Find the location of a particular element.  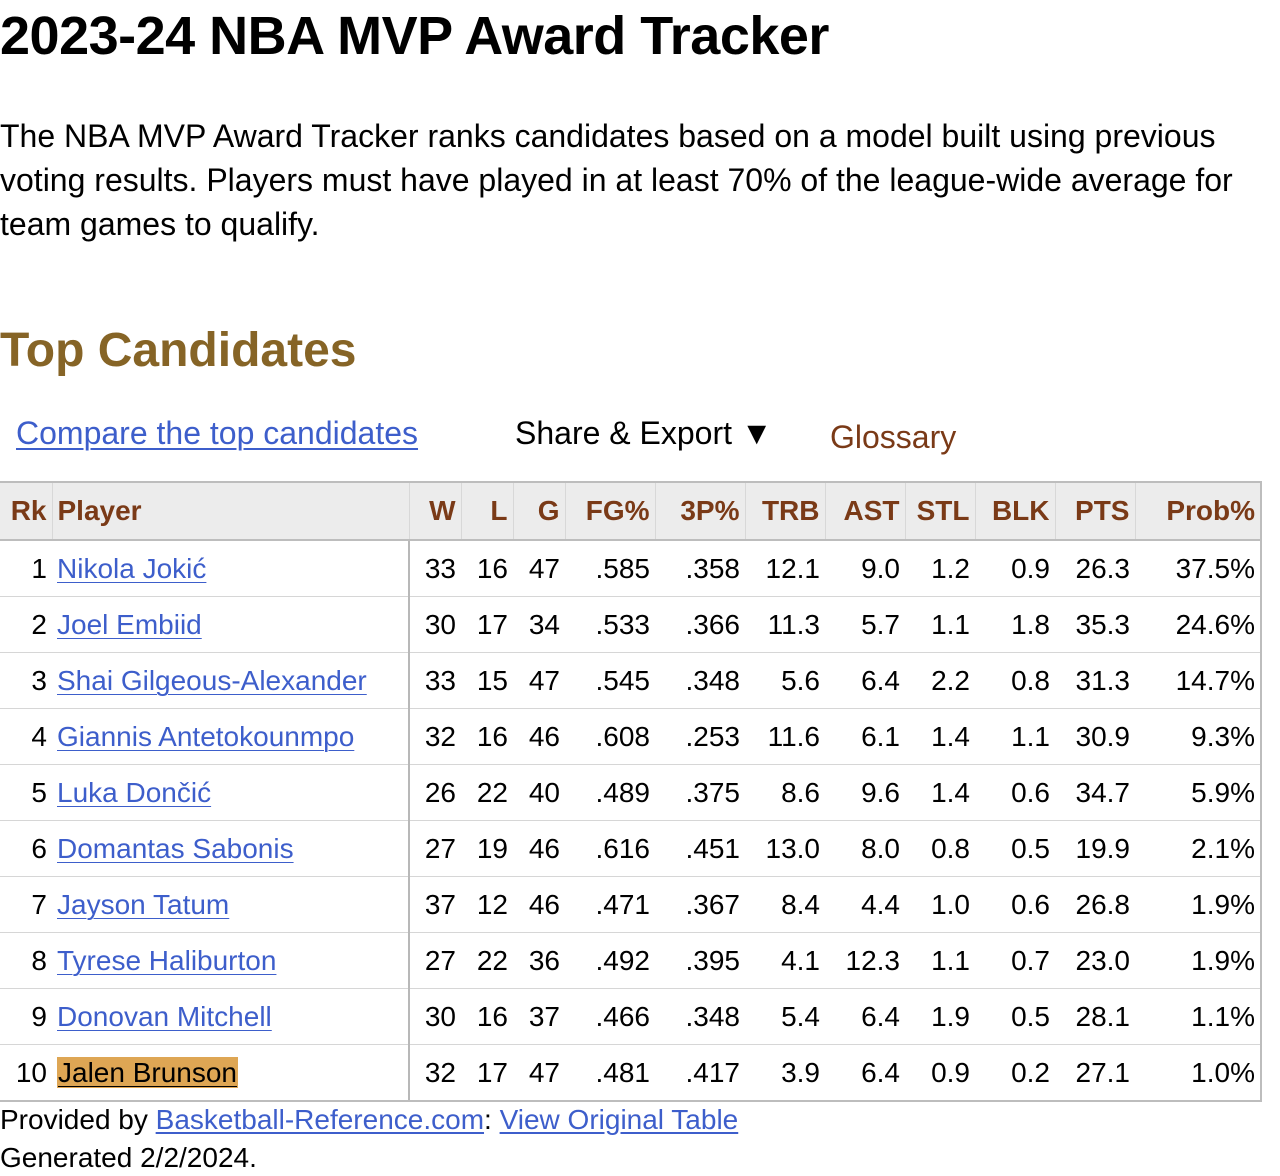

cell-fg-pct: .608 is located at coordinates (610, 736).